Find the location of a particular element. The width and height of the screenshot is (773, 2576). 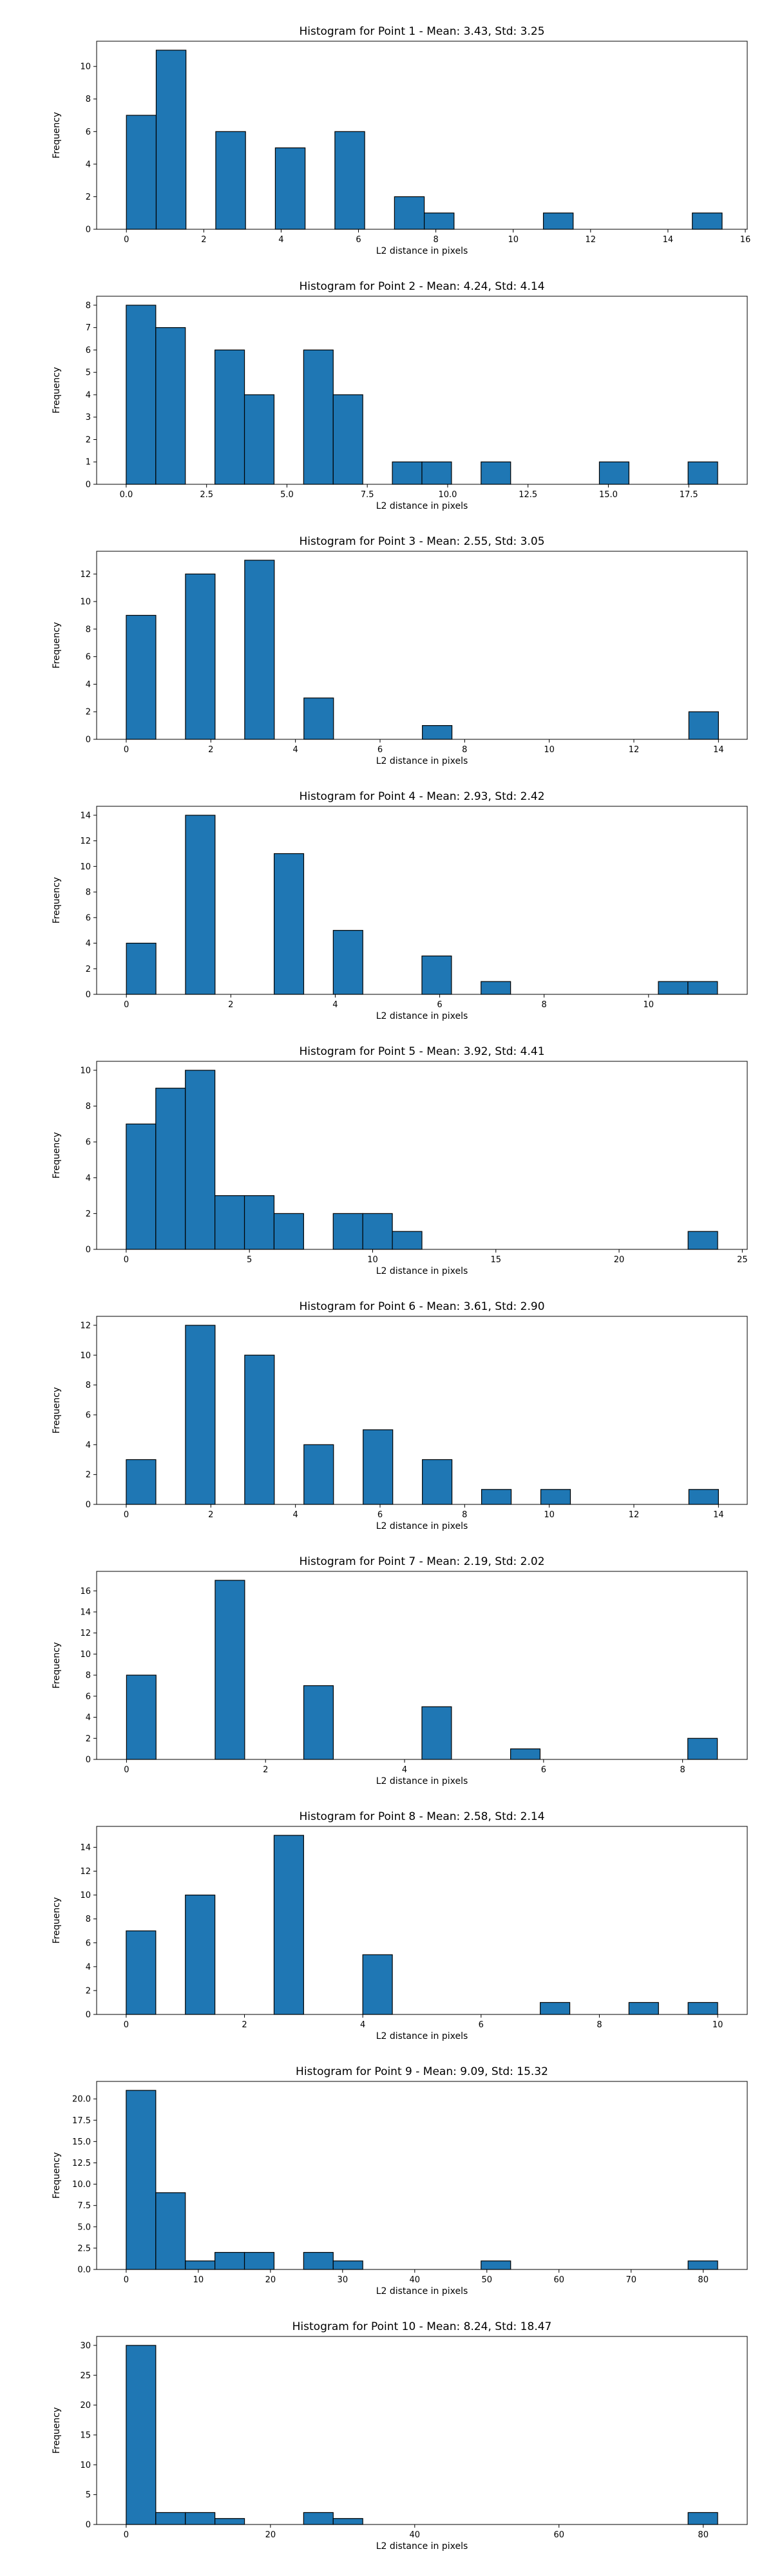

y-tick-label: 10.0 is located at coordinates (81, 2185).